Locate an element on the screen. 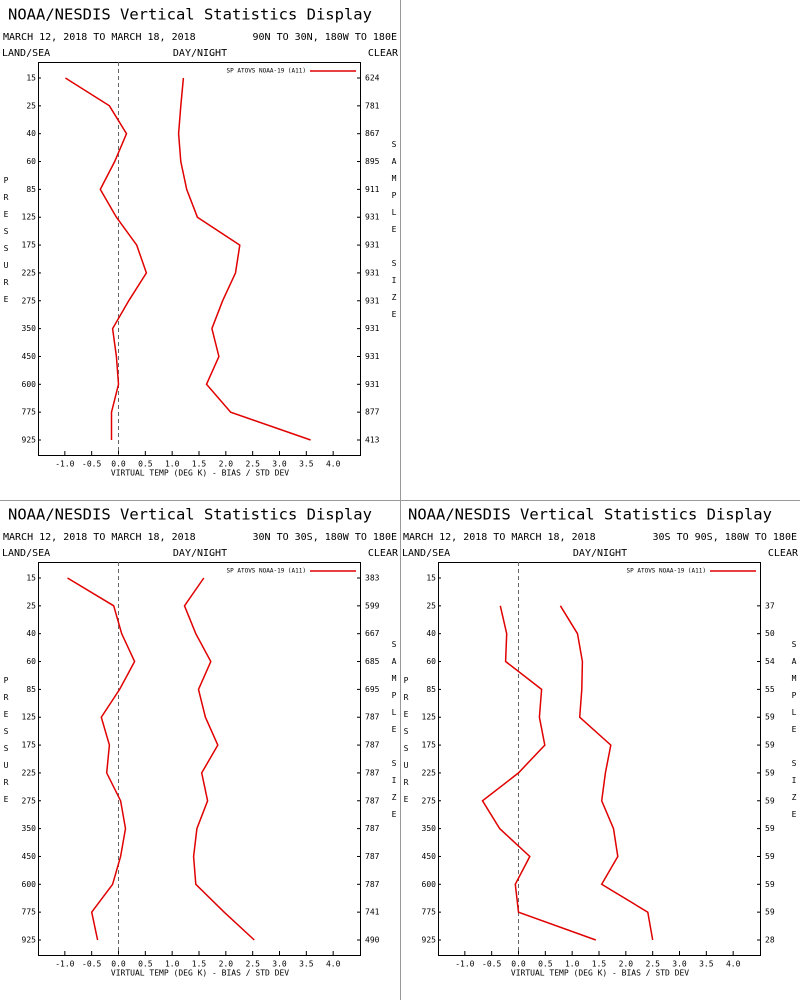 The height and width of the screenshot is (1000, 800). sample-size-label: 695 is located at coordinates (372, 689).